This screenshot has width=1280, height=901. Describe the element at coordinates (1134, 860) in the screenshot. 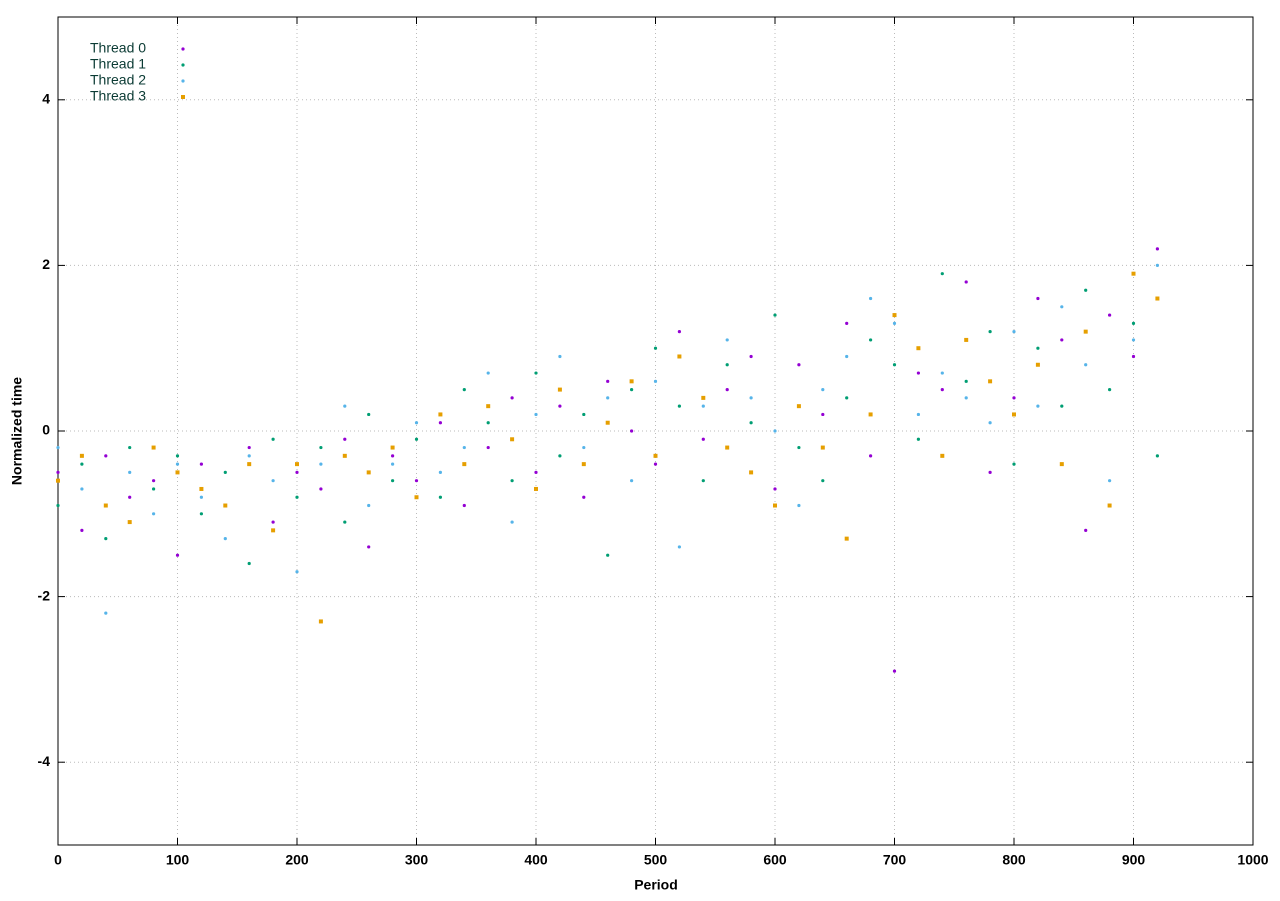

I see `x-tick-label: 900` at that location.